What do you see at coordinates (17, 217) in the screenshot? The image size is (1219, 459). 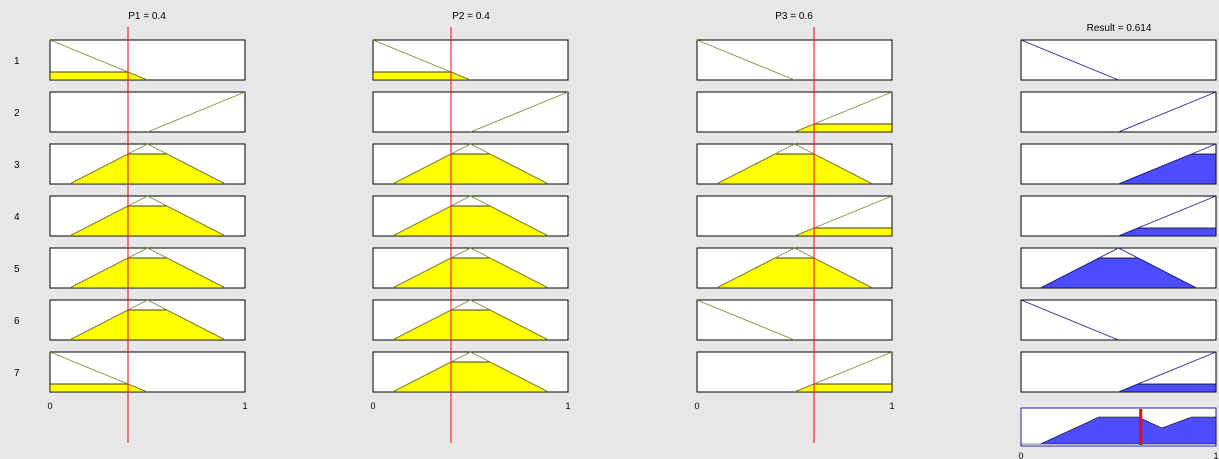 I see `rule-number: 4` at bounding box center [17, 217].